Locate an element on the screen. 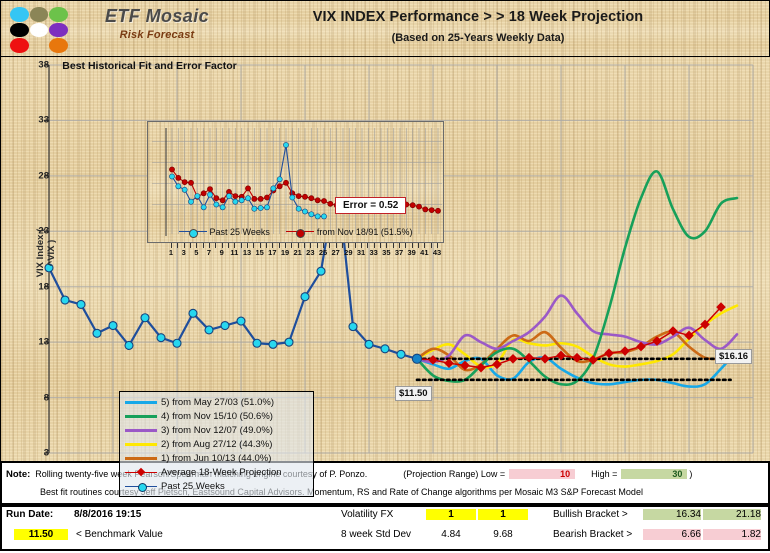 This screenshot has width=770, height=553. inset-x-tick-41: 41 is located at coordinates (424, 252).